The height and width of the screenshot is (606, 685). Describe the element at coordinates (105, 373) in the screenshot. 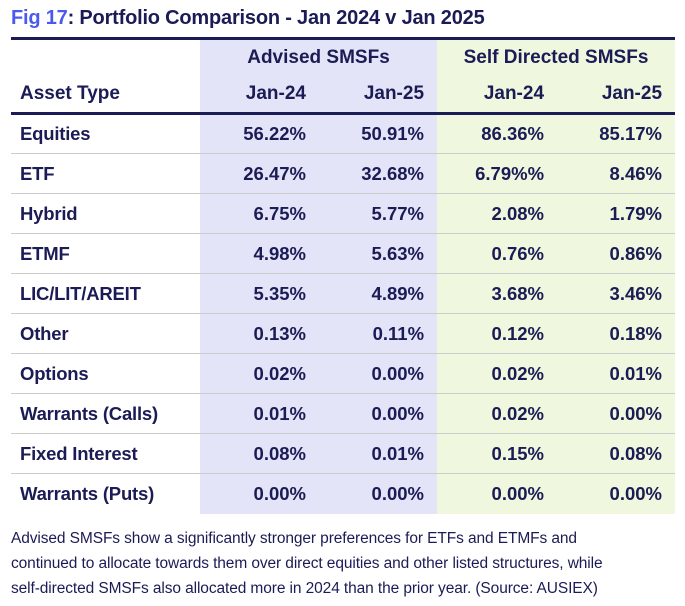

I see `asset-type-cell: Options` at that location.